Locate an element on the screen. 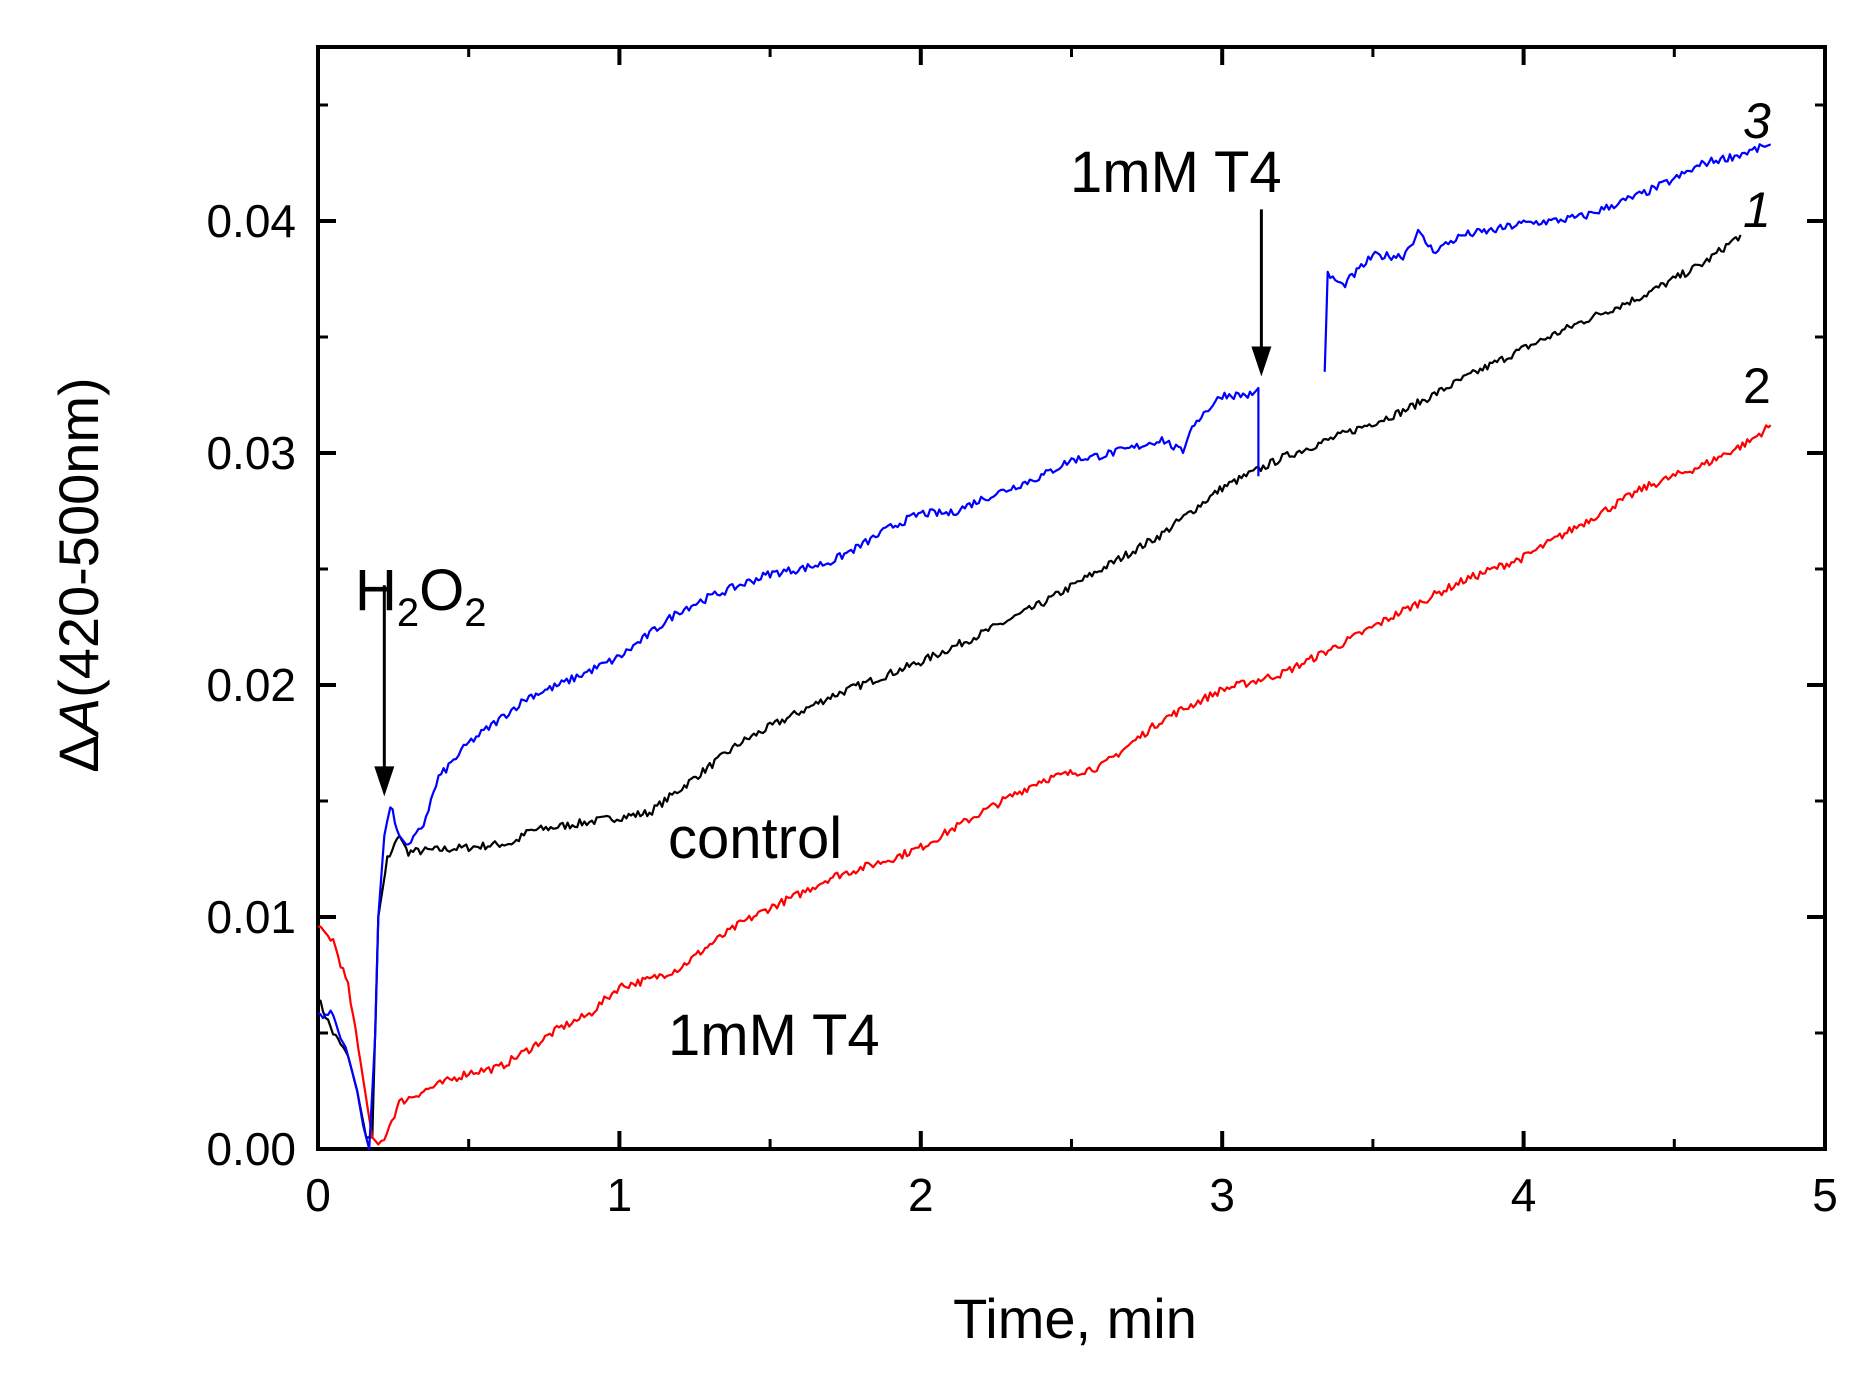  y-tick-label: 0.04 is located at coordinates (251, 221).